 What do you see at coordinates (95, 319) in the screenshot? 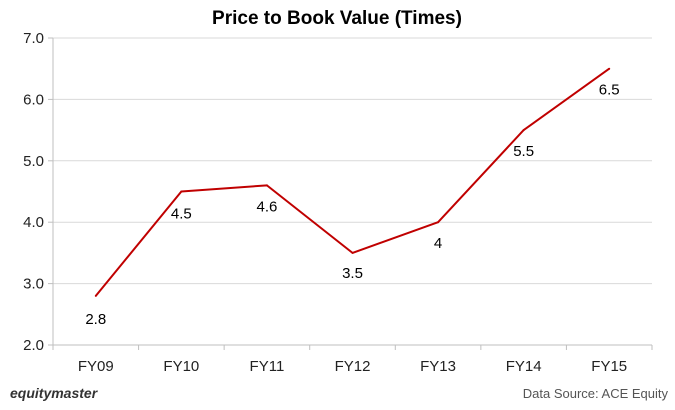
I see `data-label: 2.8` at bounding box center [95, 319].